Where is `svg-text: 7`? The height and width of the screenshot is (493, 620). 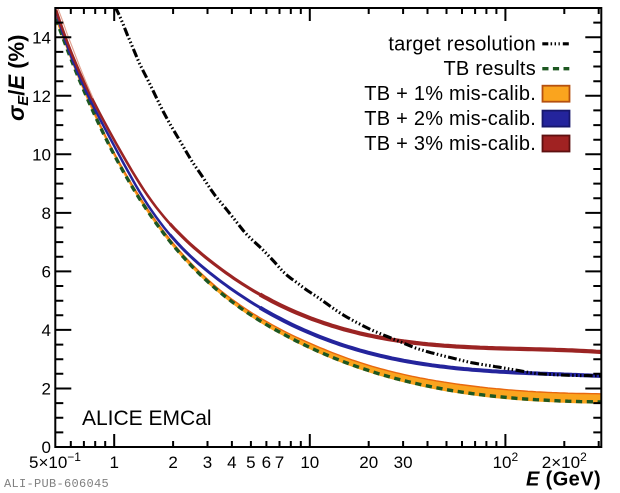 svg-text: 7 is located at coordinates (279, 462).